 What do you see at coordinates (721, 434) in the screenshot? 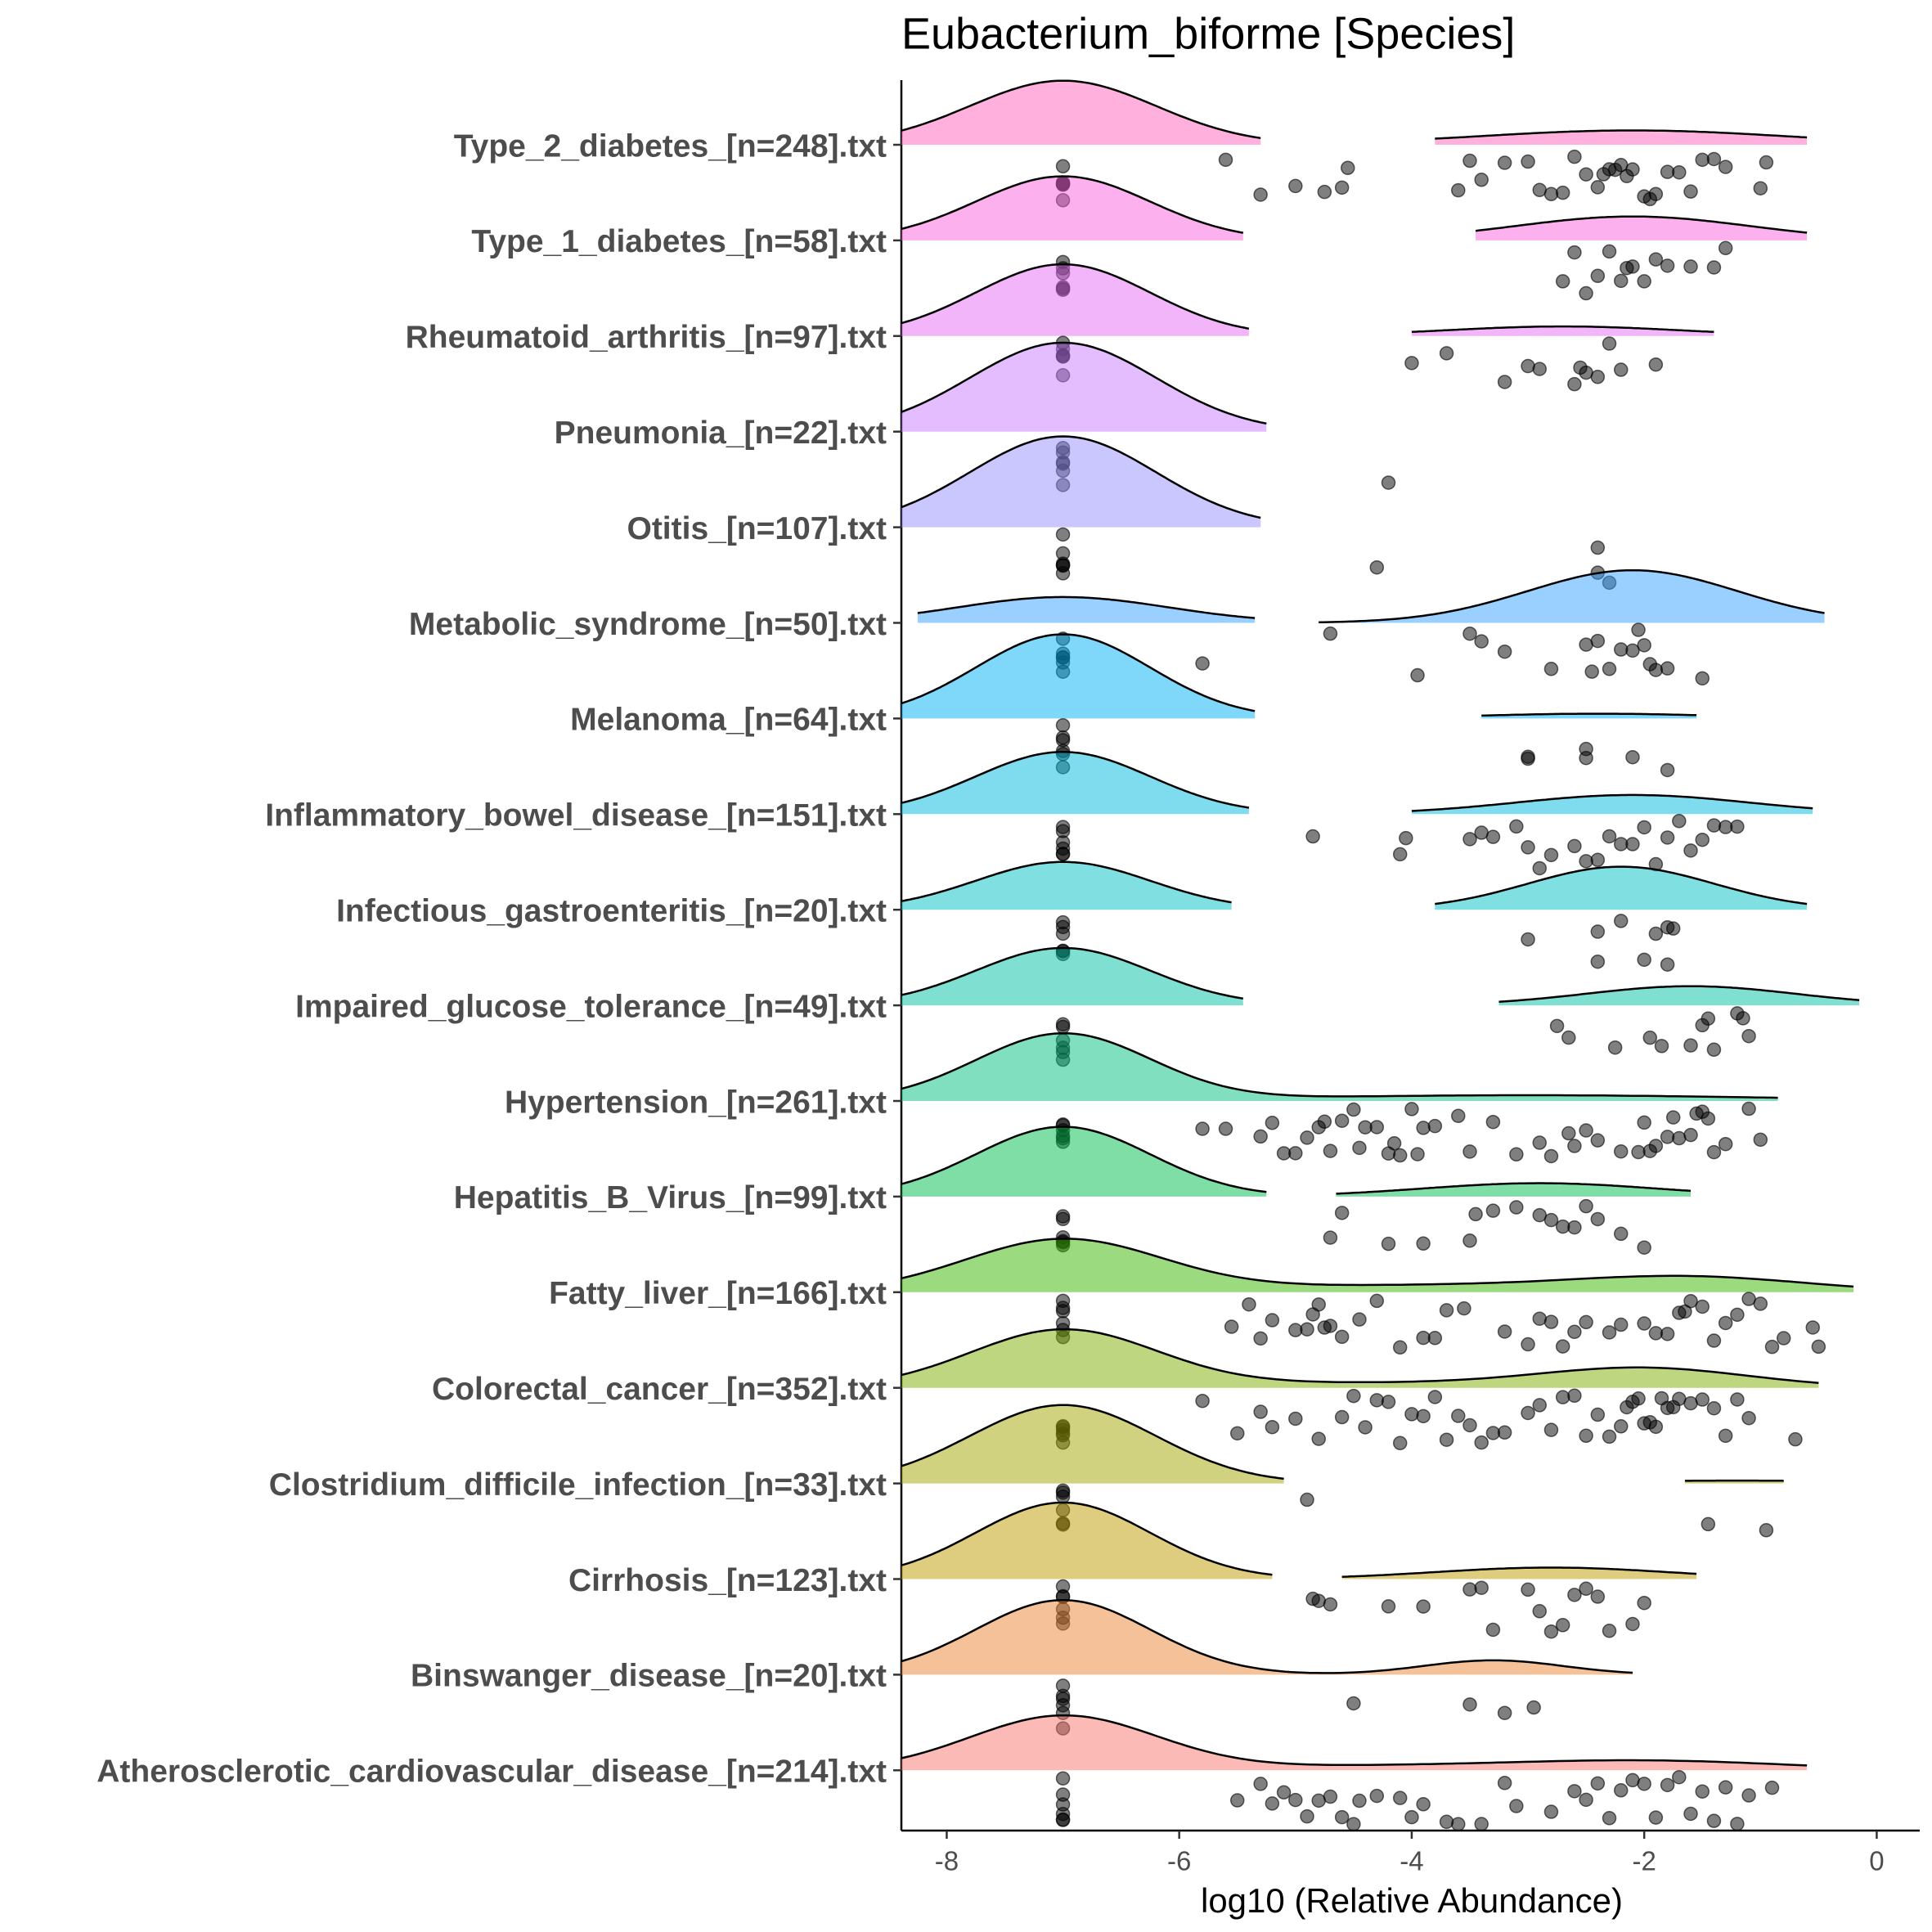
I see `y-tick-label: Pneumonia_[n=22].txt` at bounding box center [721, 434].